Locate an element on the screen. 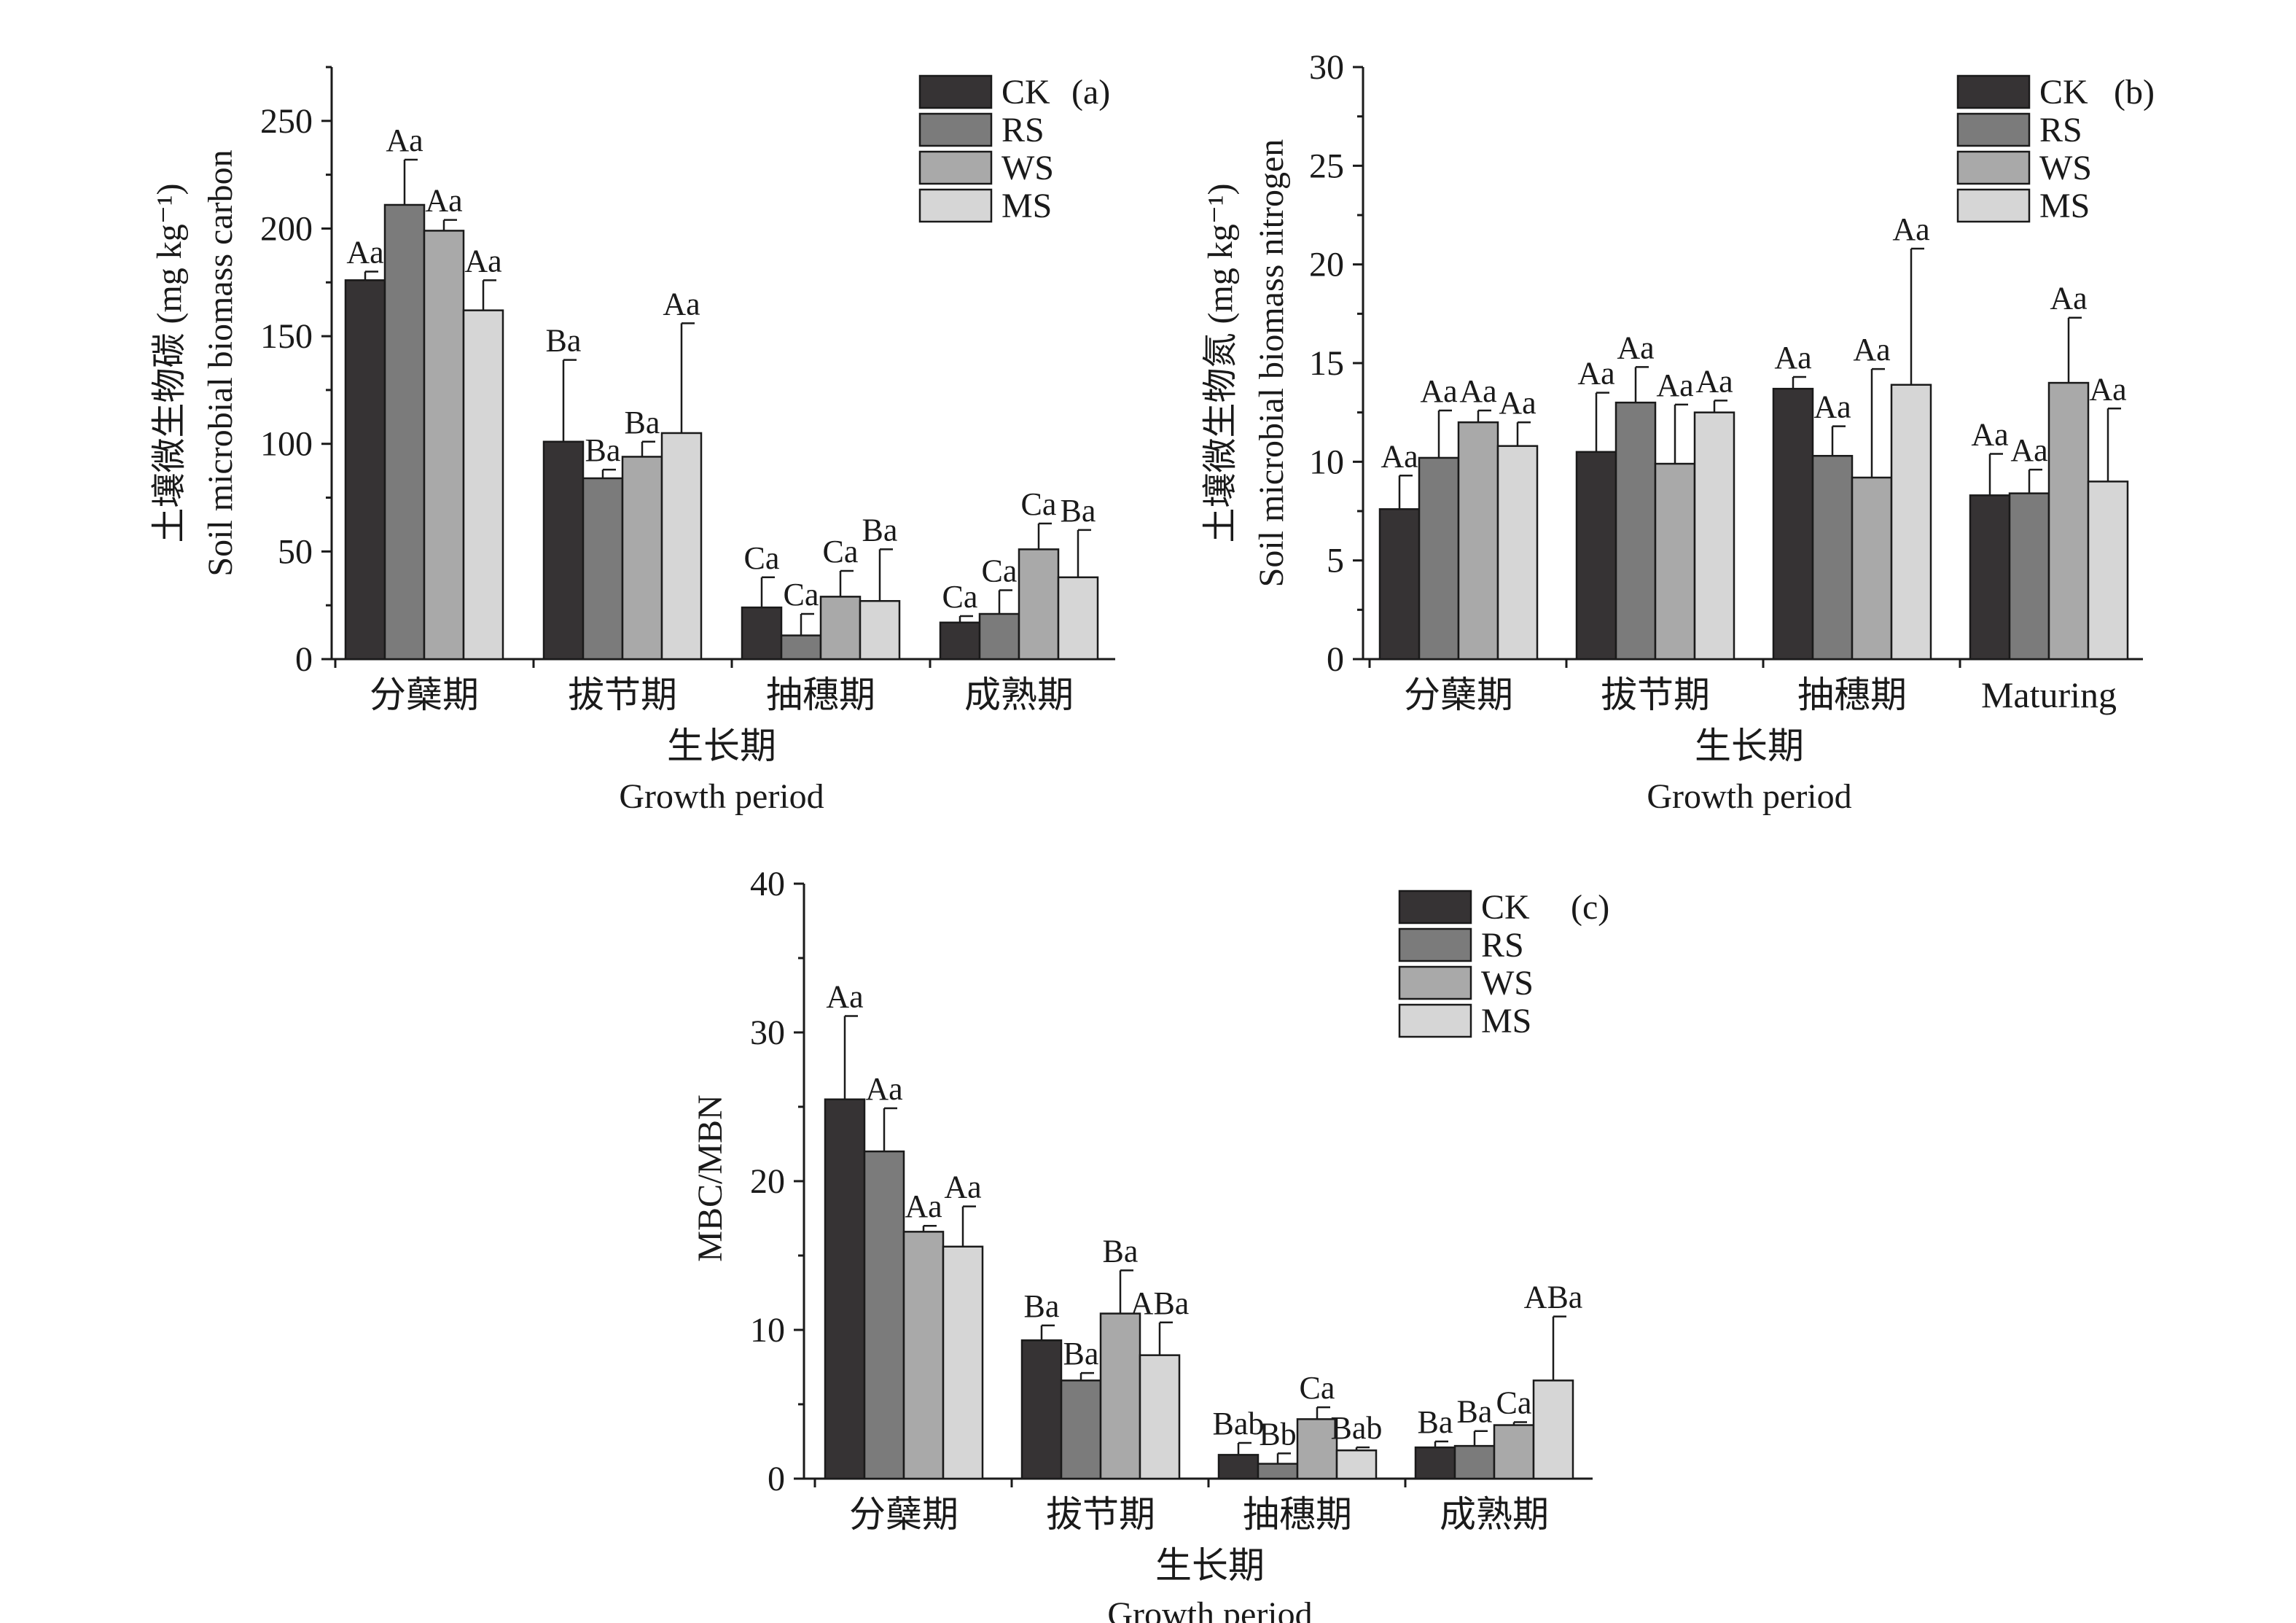  y-tick-label: 40 is located at coordinates (768, 884).